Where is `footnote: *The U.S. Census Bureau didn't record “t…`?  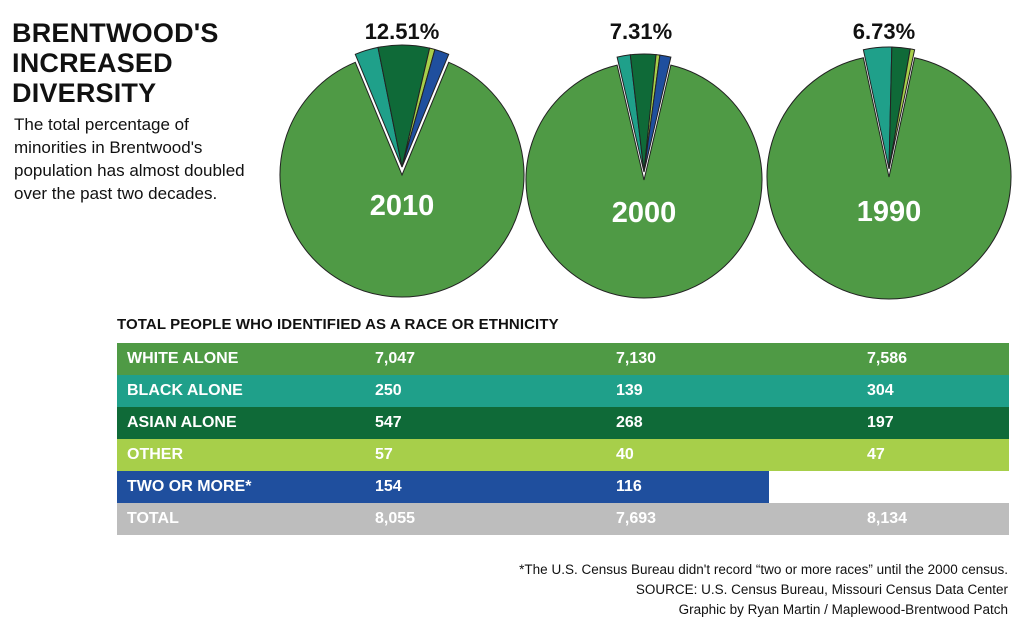 footnote: *The U.S. Census Bureau didn't record “t… is located at coordinates (763, 569).